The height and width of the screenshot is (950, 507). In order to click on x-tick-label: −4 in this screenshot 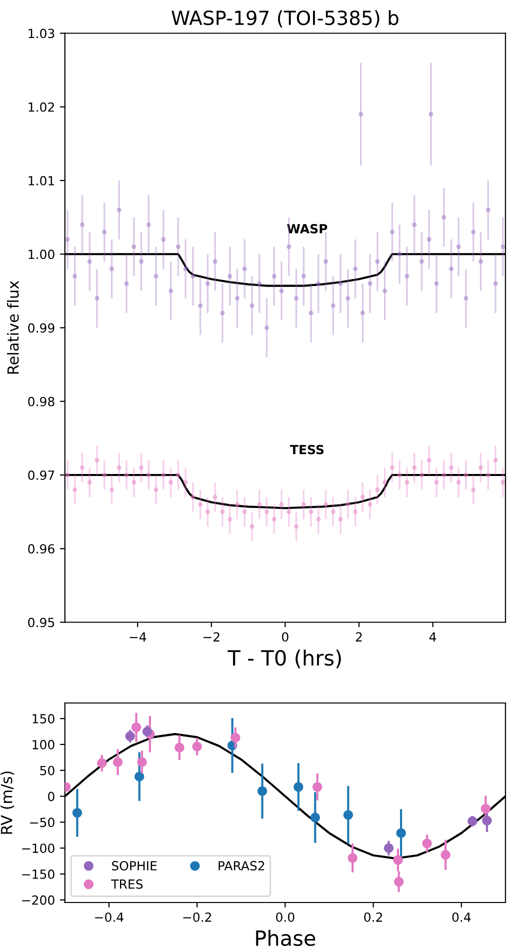, I will do `click(138, 637)`.